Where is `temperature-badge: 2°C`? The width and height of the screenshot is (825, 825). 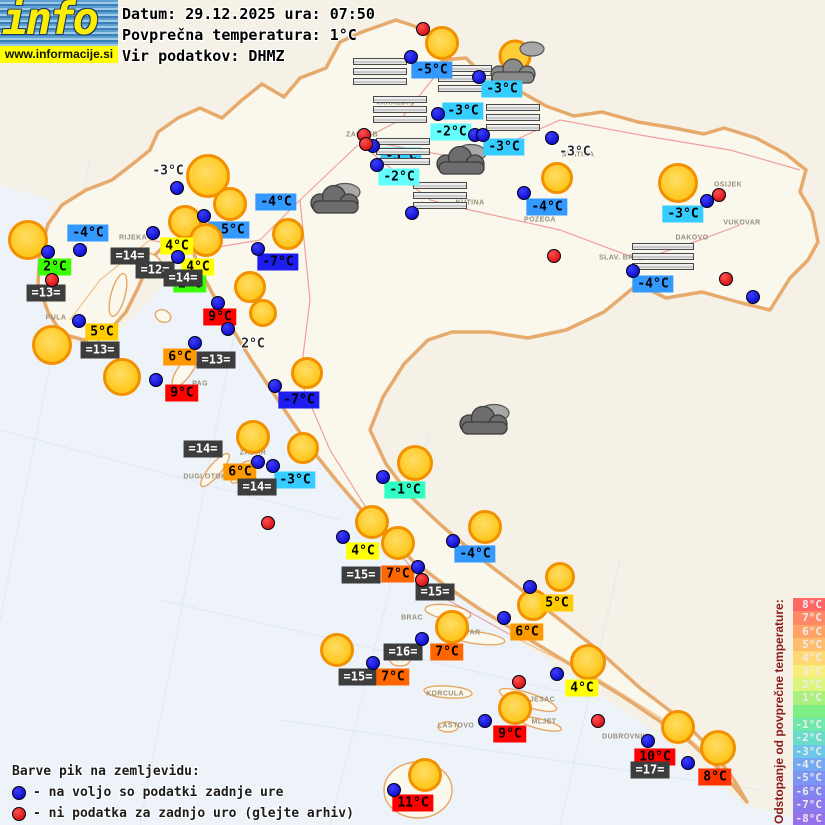 temperature-badge: 2°C is located at coordinates (253, 344).